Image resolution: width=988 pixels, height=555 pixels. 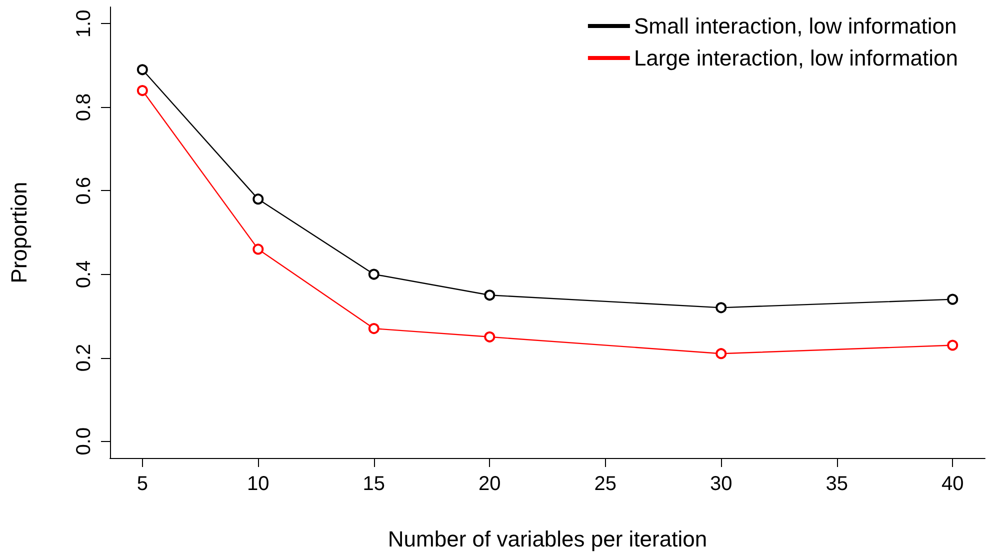 I want to click on y-tick-label: 0.4, so click(x=84, y=274).